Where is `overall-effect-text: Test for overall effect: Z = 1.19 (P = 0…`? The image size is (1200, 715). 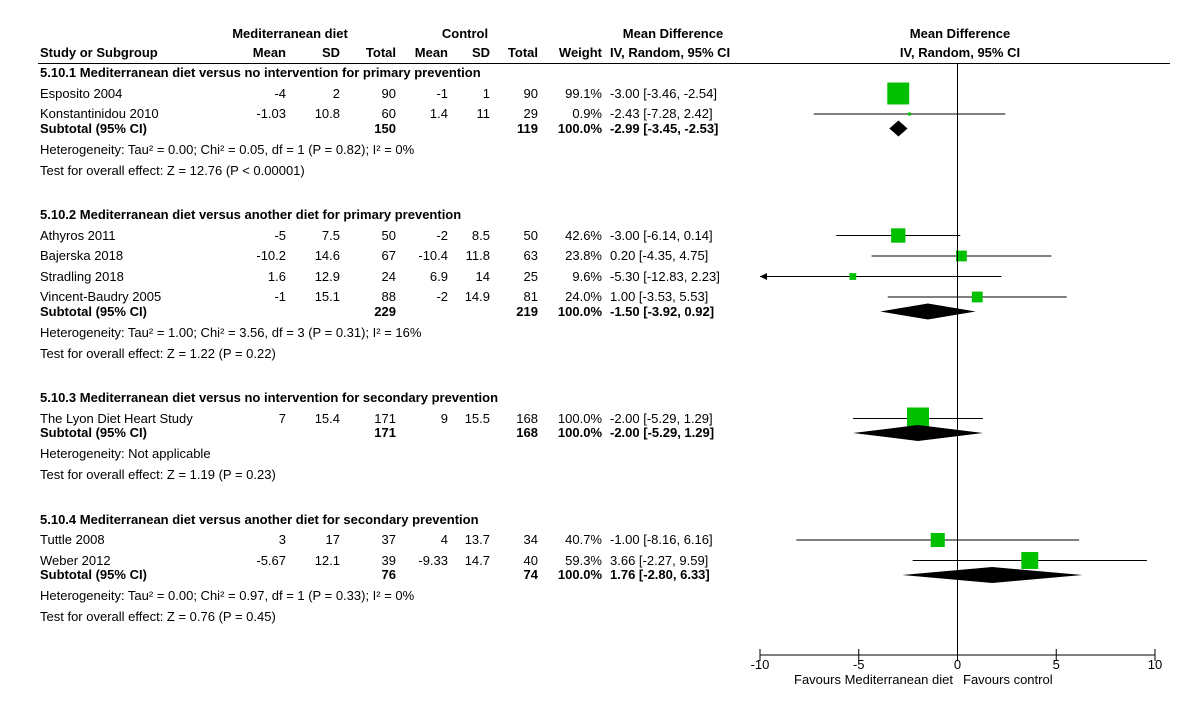
overall-effect-text: Test for overall effect: Z = 1.19 (P = 0… is located at coordinates (158, 474).